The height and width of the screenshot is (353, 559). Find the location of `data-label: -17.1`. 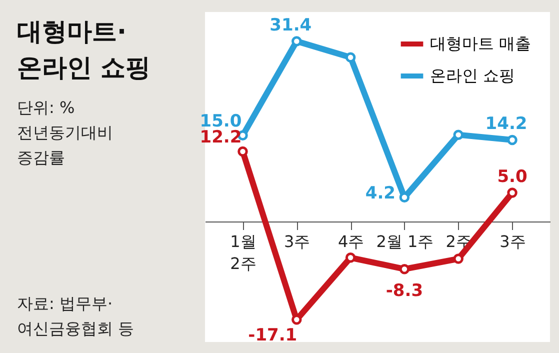

data-label: -17.1 is located at coordinates (273, 336).